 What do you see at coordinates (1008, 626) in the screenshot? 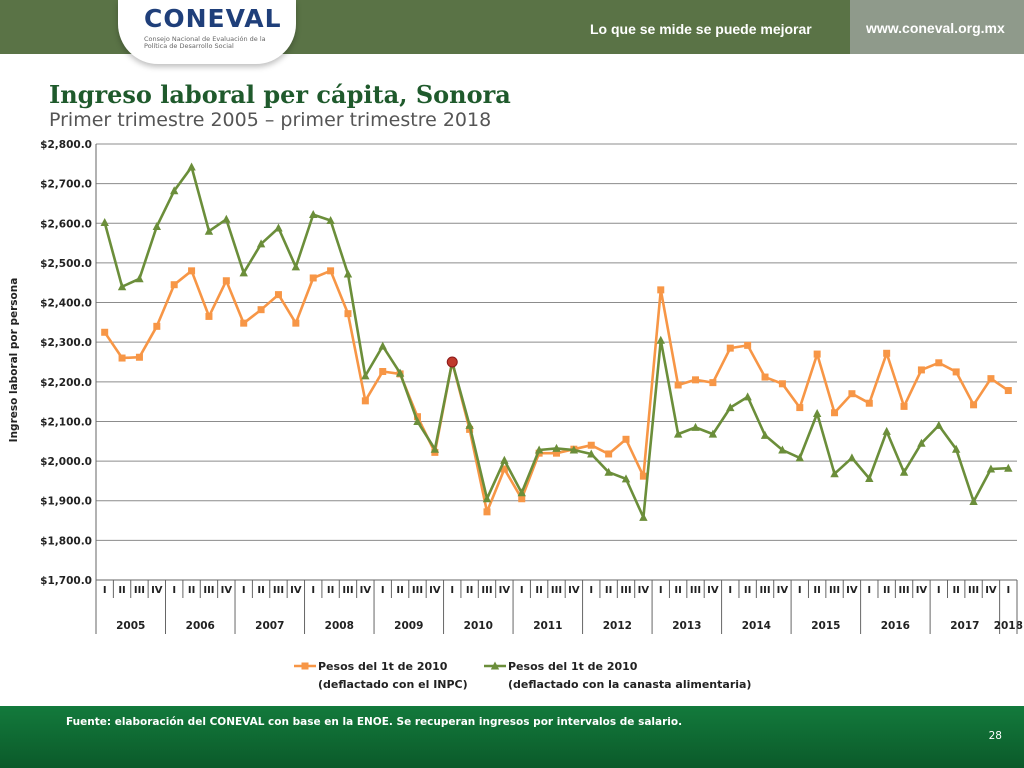
I see `year-label: 2018` at bounding box center [1008, 626].